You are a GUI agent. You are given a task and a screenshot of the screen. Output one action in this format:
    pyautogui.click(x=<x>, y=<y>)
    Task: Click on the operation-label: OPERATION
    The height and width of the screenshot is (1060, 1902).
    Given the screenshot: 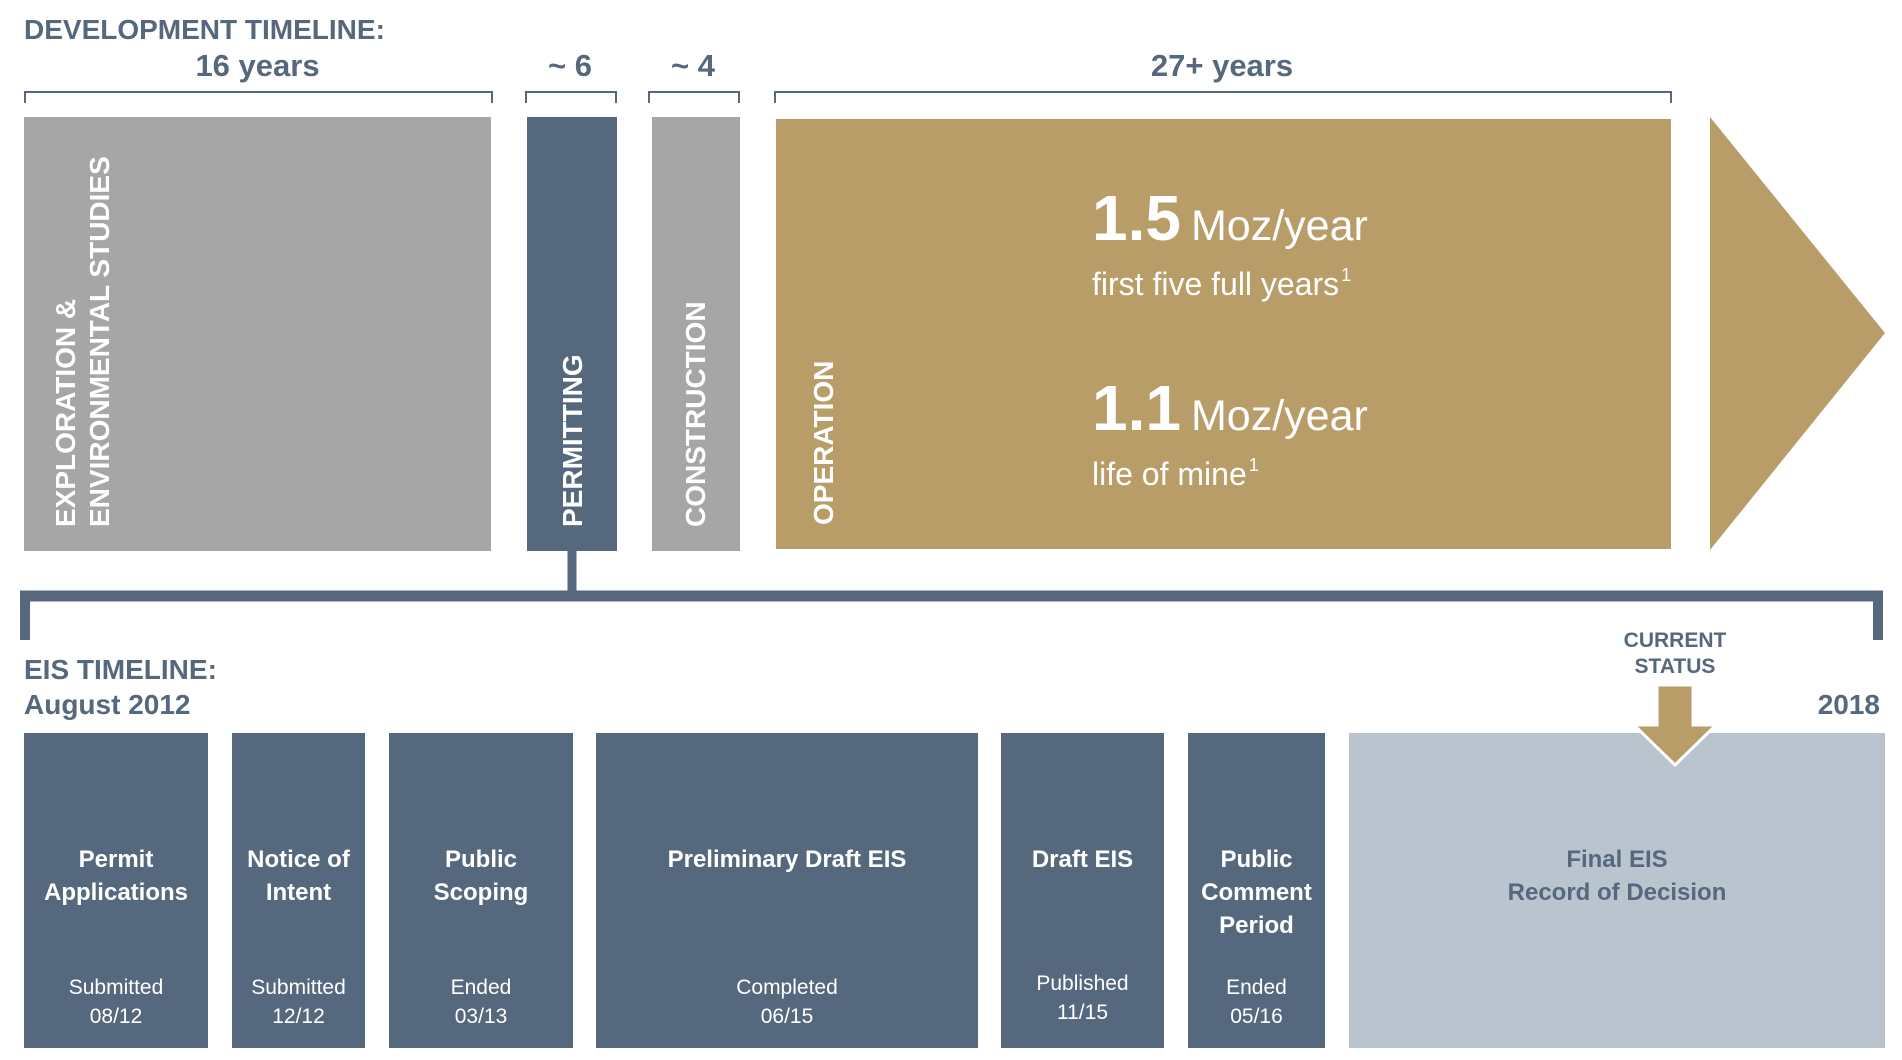 What is the action you would take?
    pyautogui.click(x=823, y=442)
    